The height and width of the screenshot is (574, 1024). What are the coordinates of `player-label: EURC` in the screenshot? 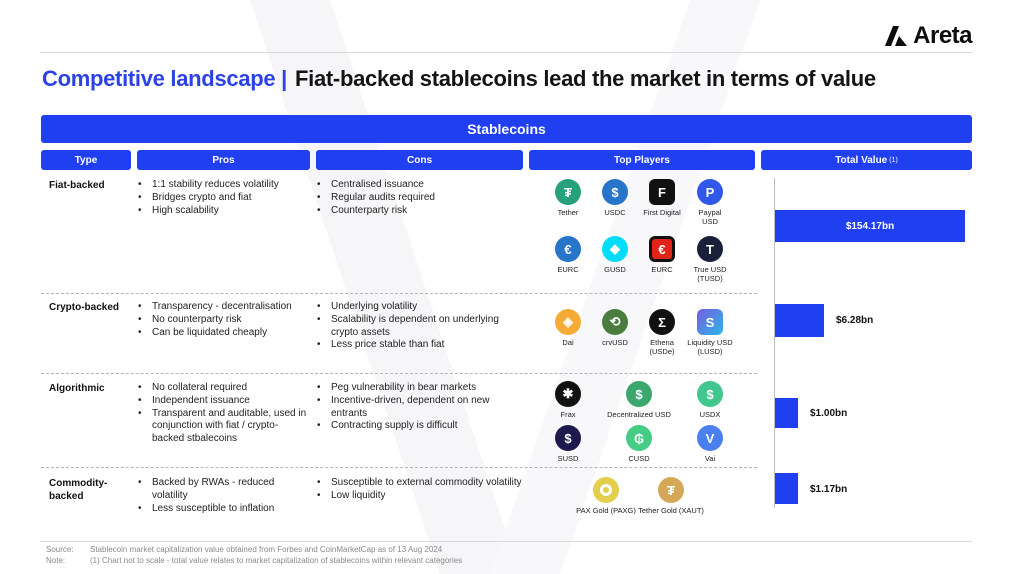 It's located at (568, 269).